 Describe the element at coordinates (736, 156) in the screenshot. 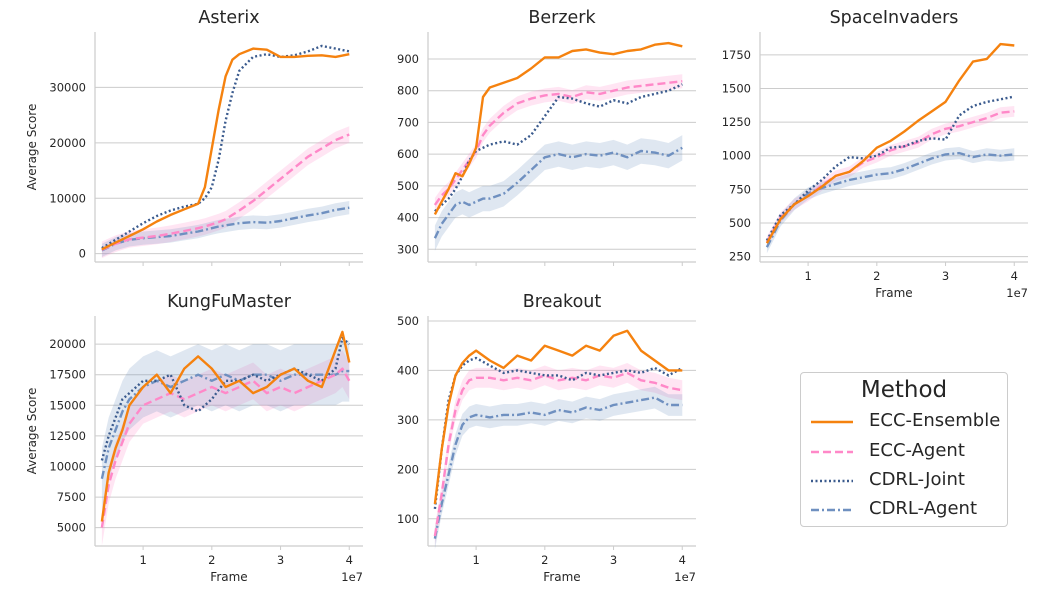

I see `y-tick-label: 1000` at that location.